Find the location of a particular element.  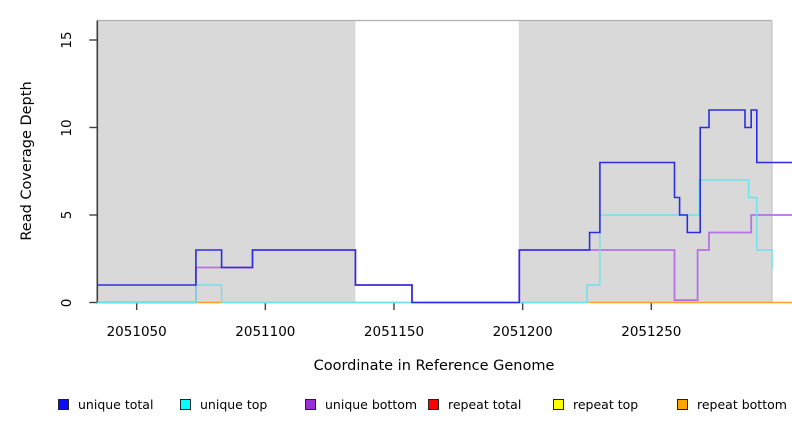

x-tick-label: 2051200 is located at coordinates (522, 332).